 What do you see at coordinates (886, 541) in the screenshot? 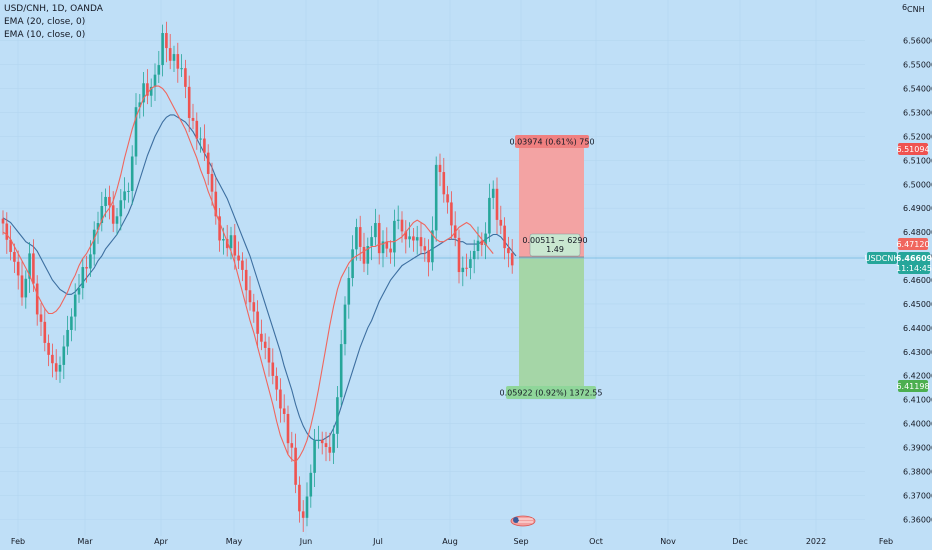
I see `time-tick-label: Feb` at bounding box center [886, 541].